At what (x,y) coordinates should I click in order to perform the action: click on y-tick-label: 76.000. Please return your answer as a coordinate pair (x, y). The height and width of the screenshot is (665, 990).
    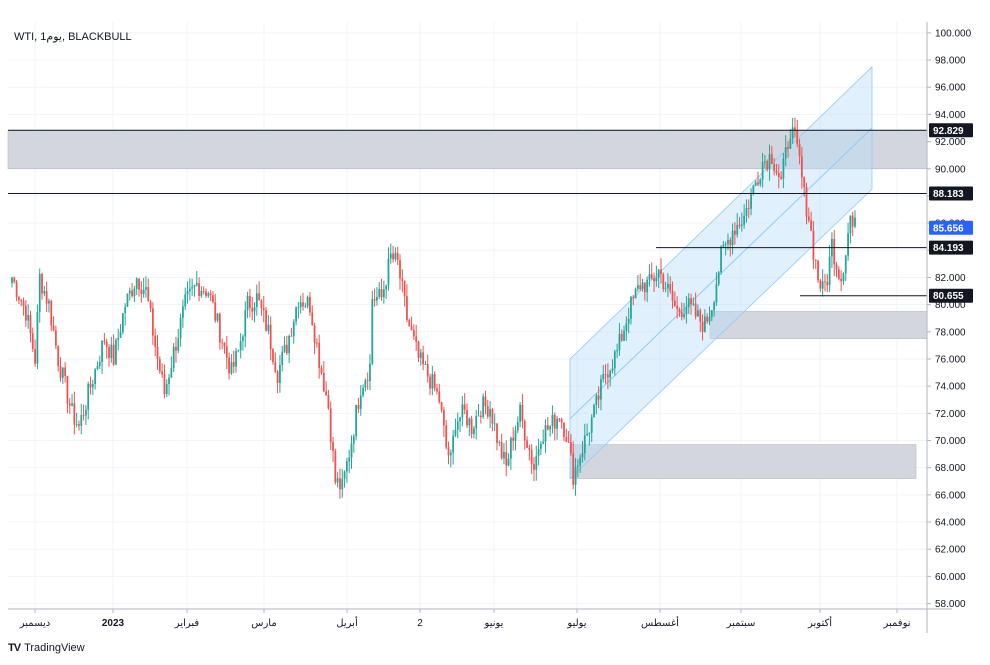
    Looking at the image, I should click on (950, 359).